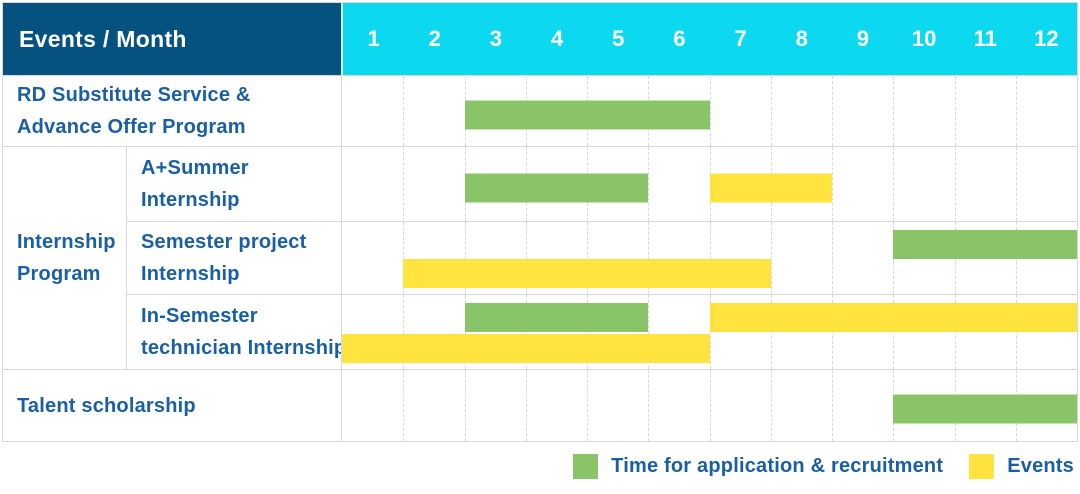 The height and width of the screenshot is (494, 1080). What do you see at coordinates (236, 331) in the screenshot?
I see `row-label-in-semester-technician: In-Semester technician Internship` at bounding box center [236, 331].